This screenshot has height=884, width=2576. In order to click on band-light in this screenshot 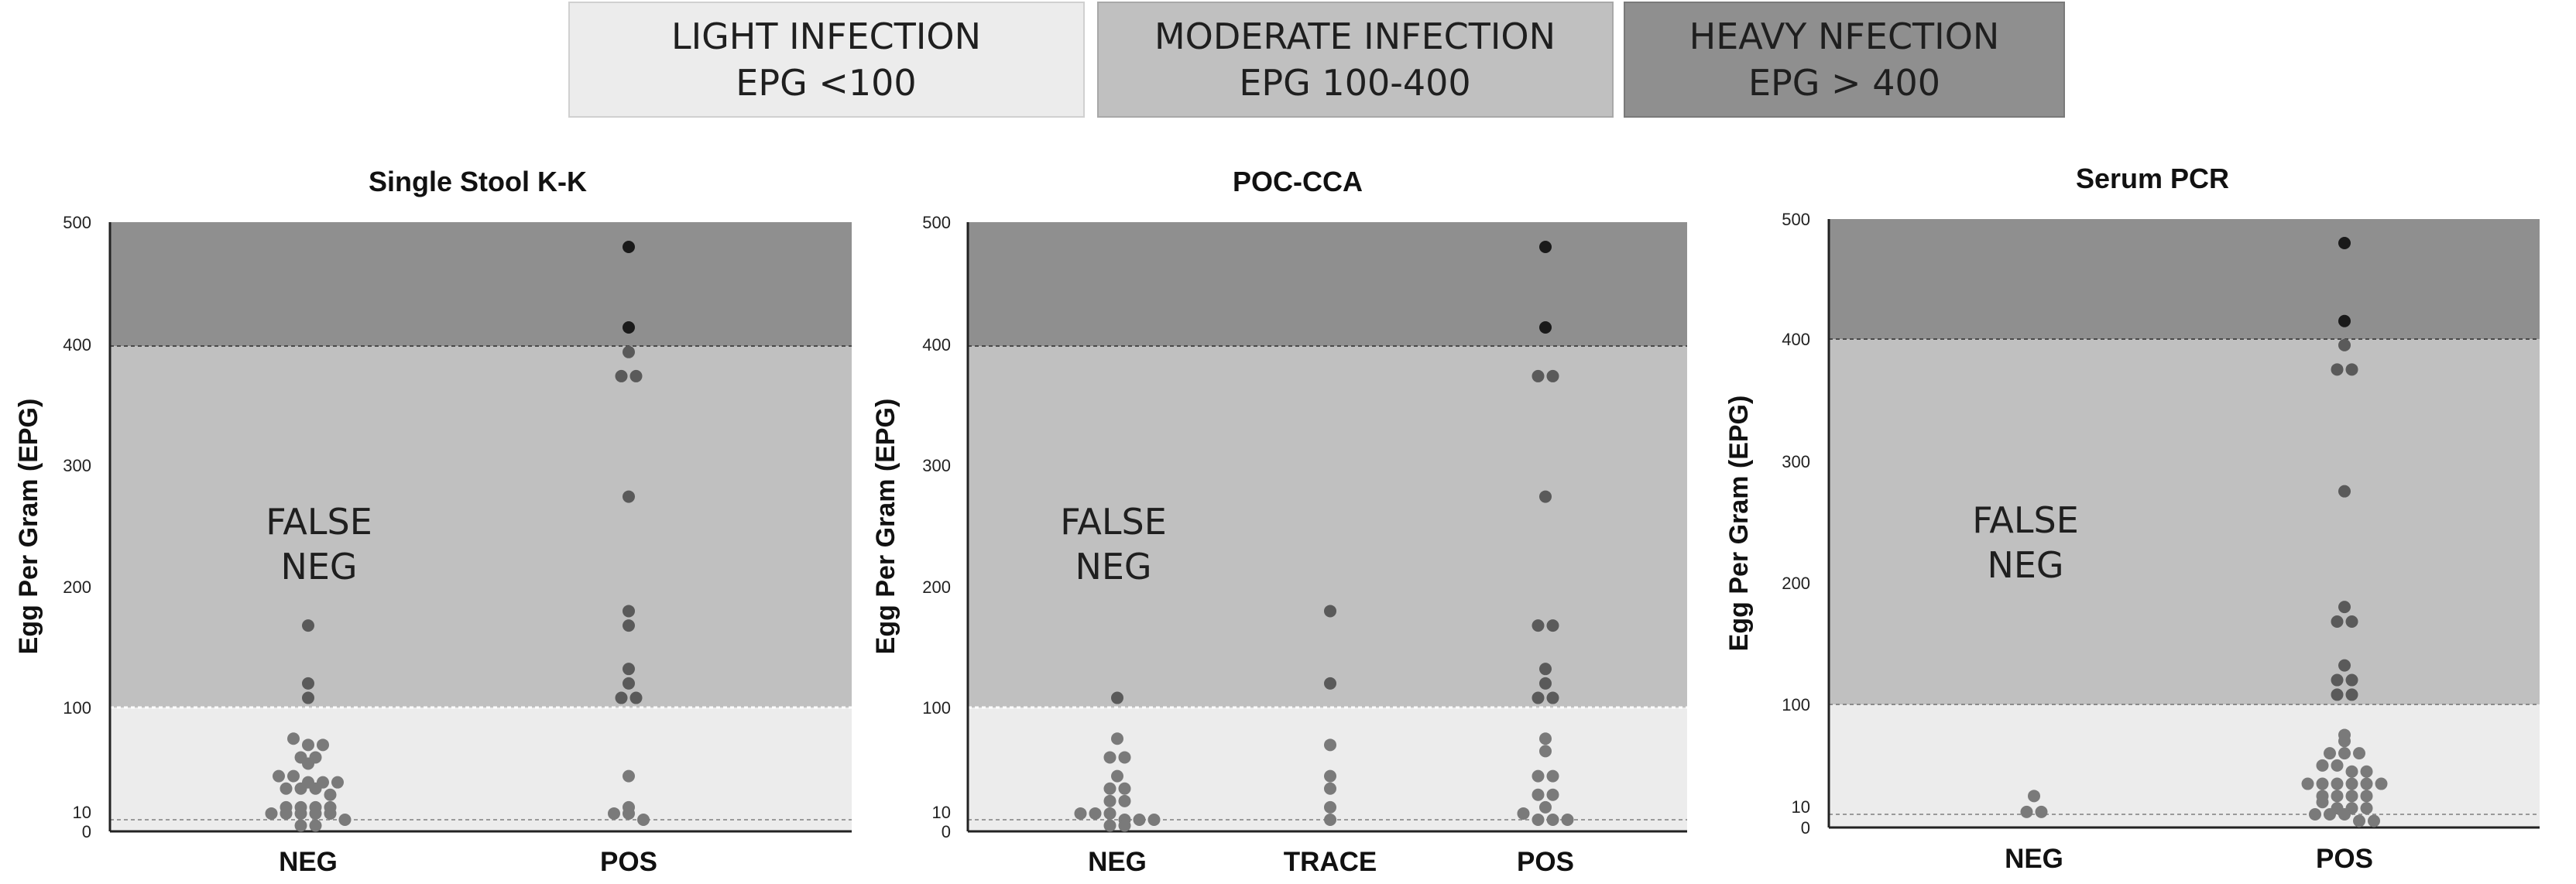, I will do `click(2184, 766)`.